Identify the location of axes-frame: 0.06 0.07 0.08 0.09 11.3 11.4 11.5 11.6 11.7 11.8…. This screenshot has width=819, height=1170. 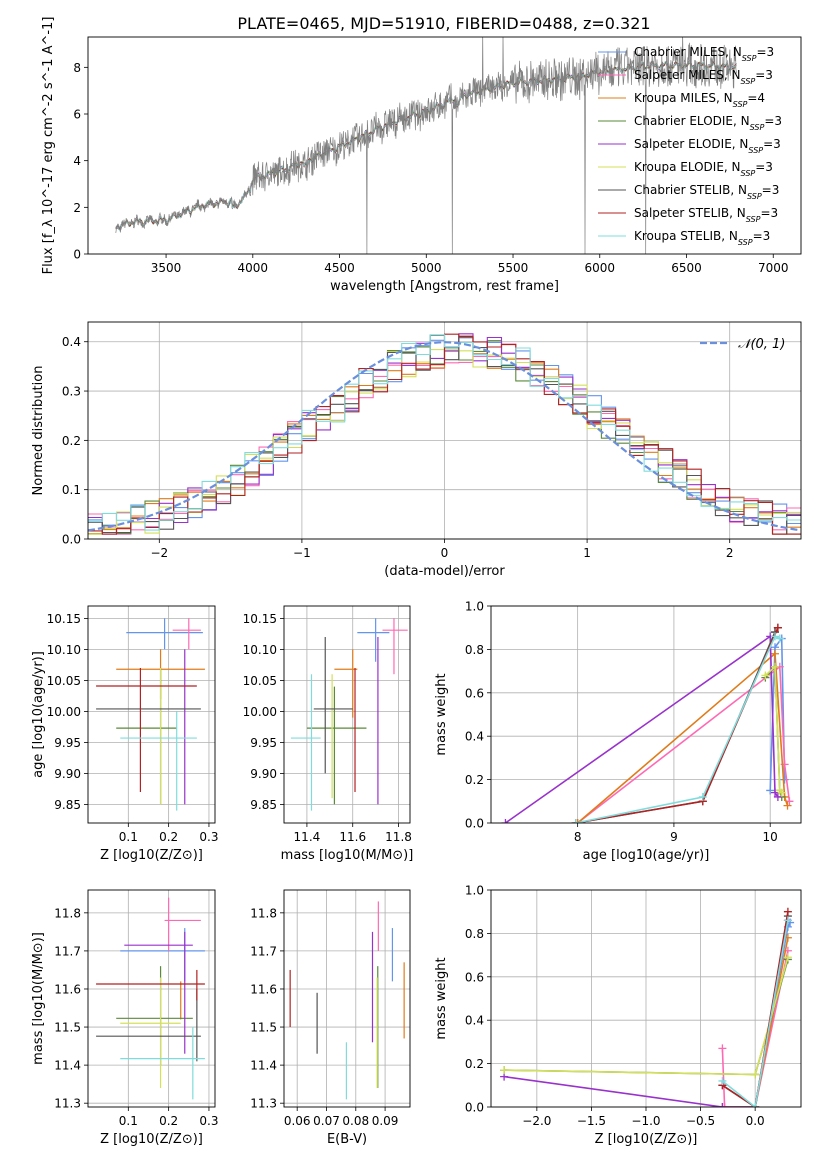
(330, 1018).